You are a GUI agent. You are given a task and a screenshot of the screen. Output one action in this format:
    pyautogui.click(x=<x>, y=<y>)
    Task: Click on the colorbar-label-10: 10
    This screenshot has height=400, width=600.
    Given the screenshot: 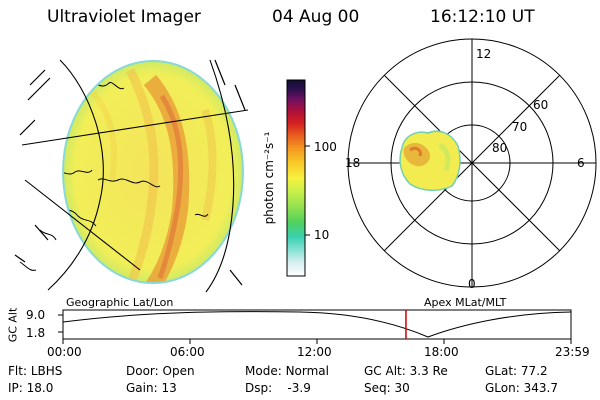 What is the action you would take?
    pyautogui.click(x=322, y=235)
    